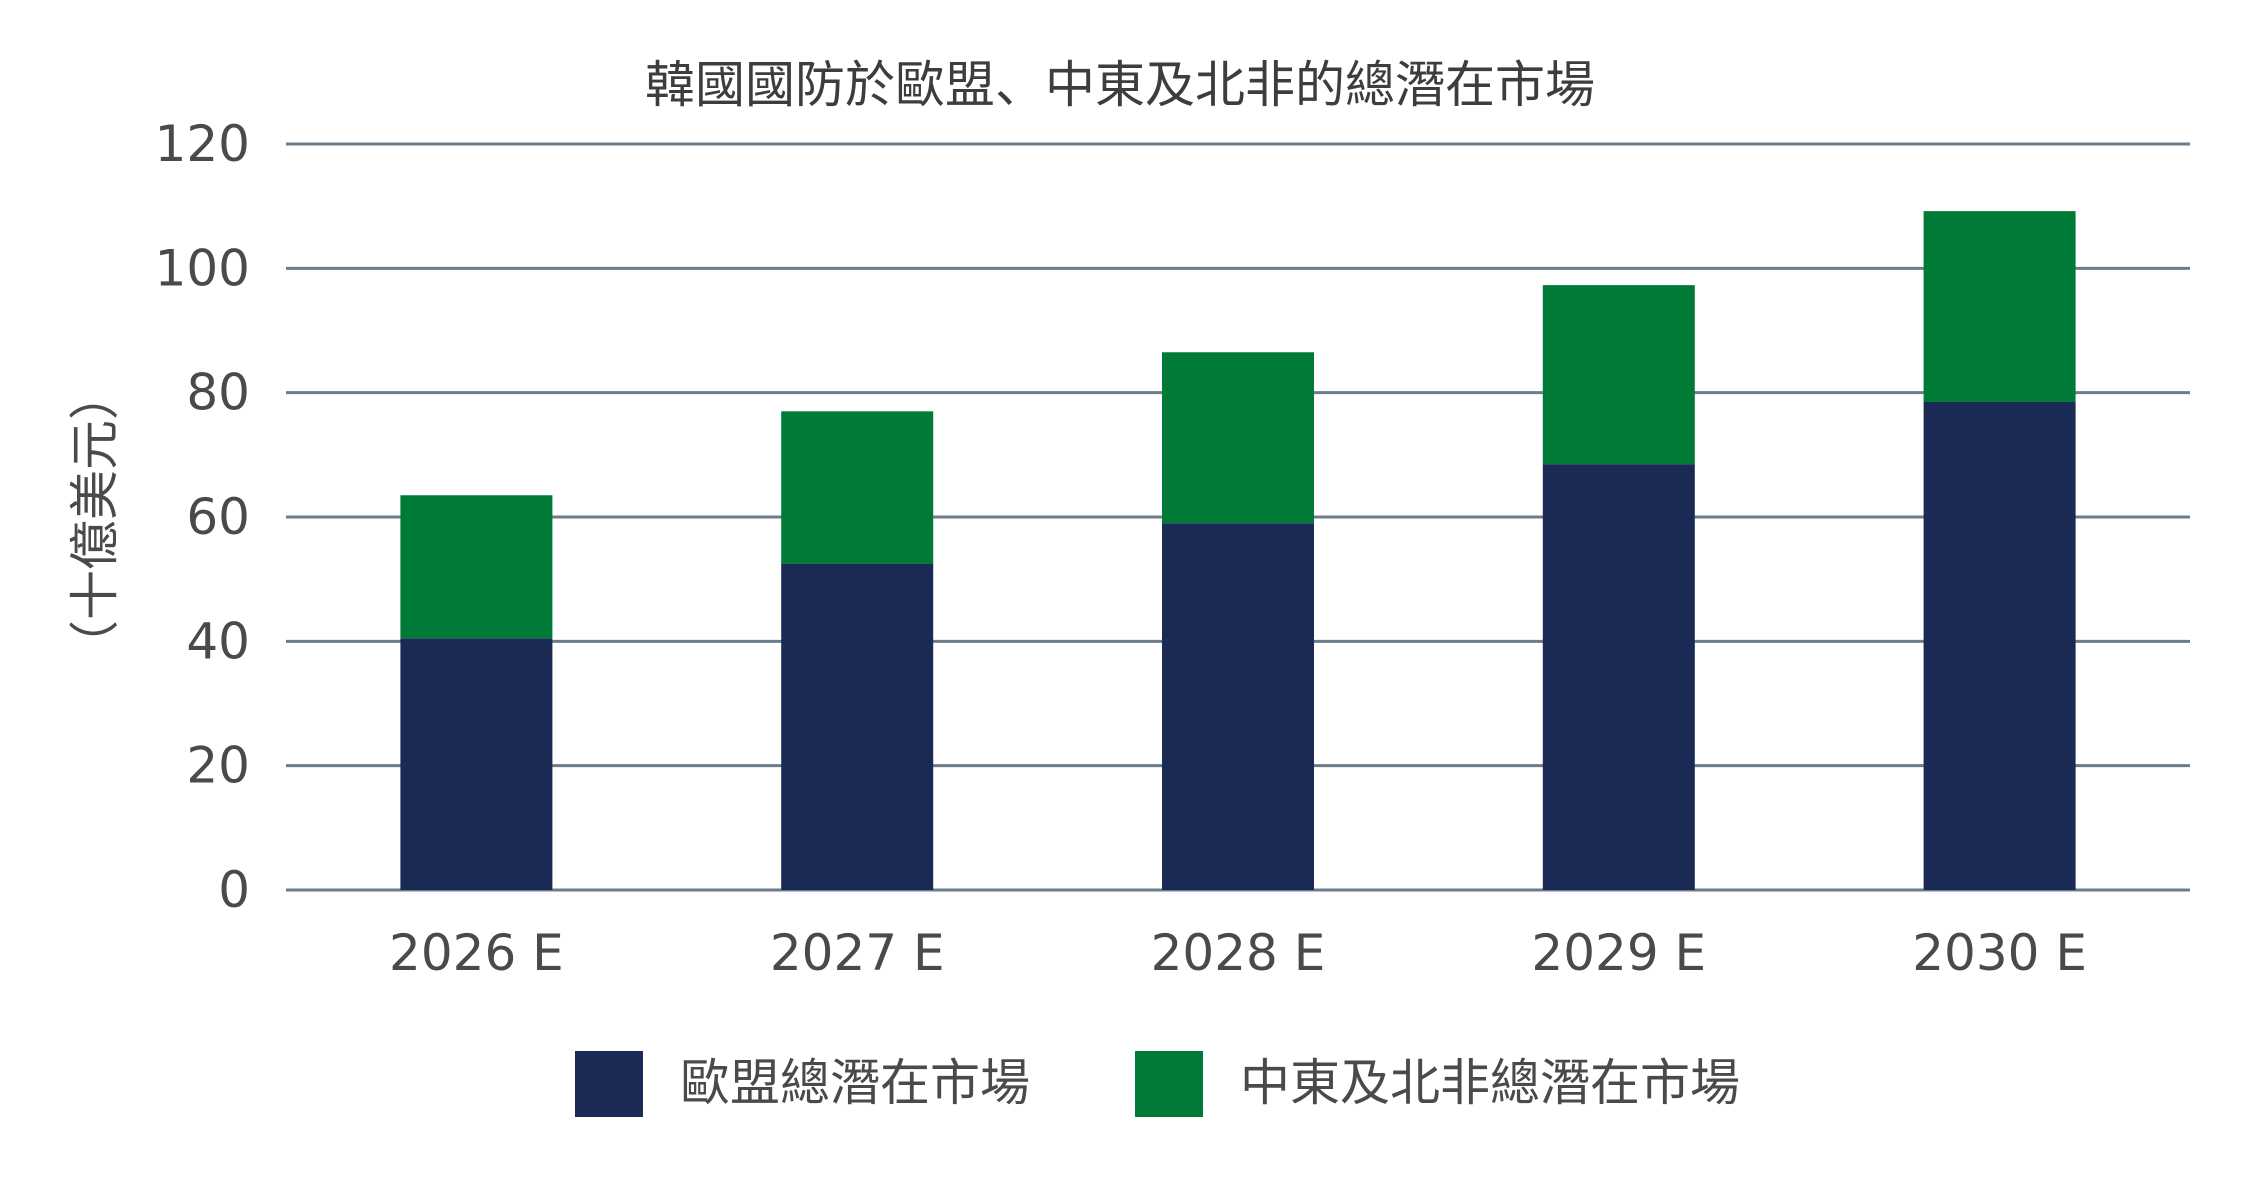  What do you see at coordinates (202, 144) in the screenshot?
I see `y-tick-label: 120` at bounding box center [202, 144].